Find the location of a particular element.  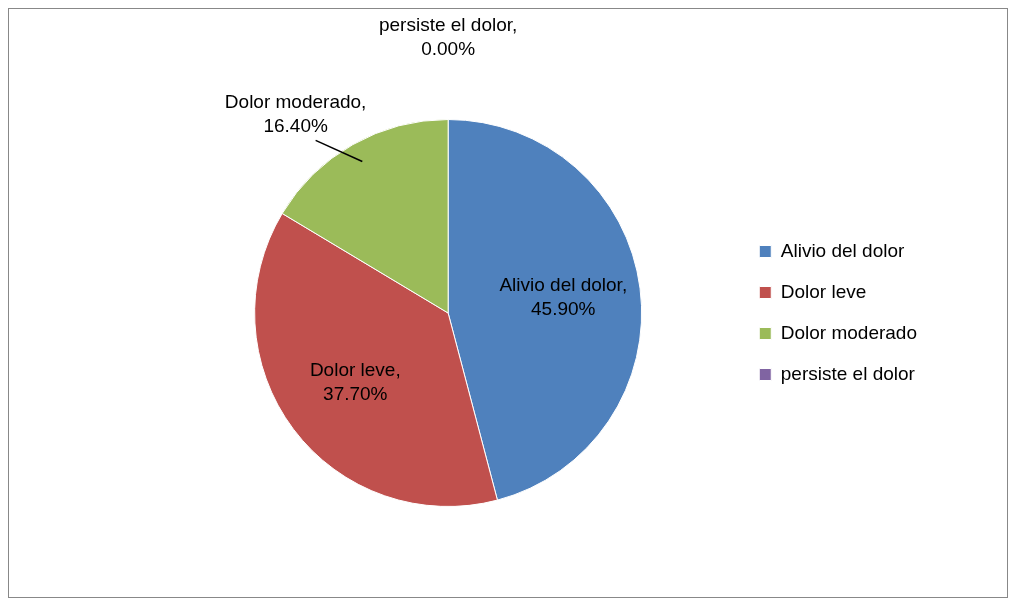

legend-label: persiste el dolor is located at coordinates (848, 373).